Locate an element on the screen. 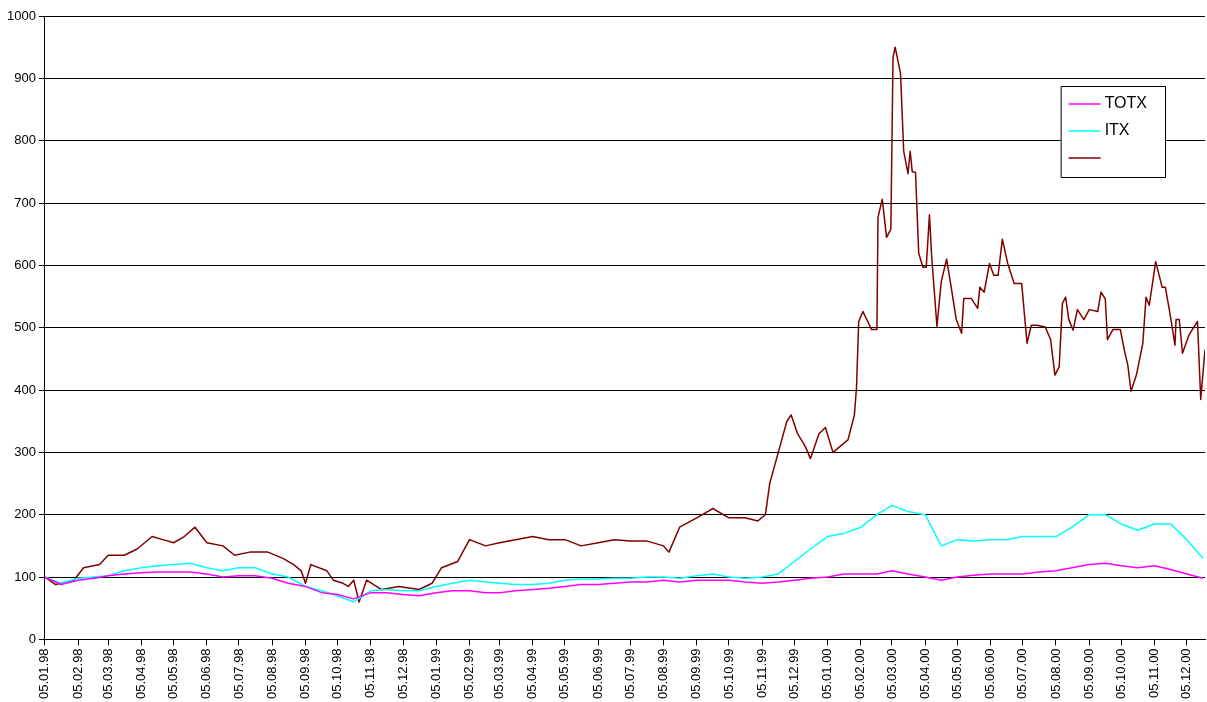 Image resolution: width=1207 pixels, height=702 pixels. x-tick-label: 05.12.98 is located at coordinates (402, 674).